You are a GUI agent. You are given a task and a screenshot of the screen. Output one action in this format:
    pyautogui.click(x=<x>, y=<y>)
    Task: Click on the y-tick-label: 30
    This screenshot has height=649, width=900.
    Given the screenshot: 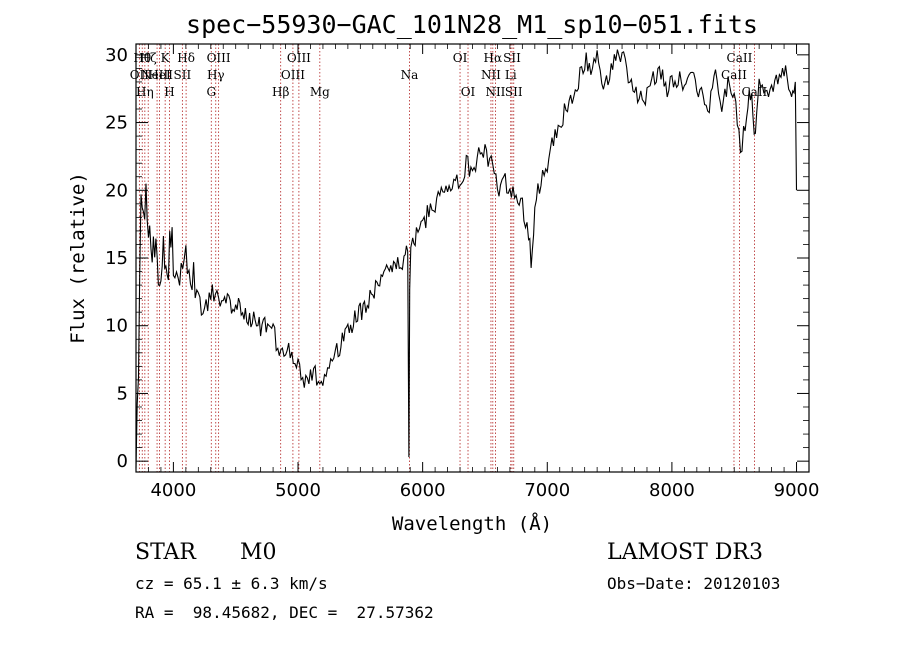 What is the action you would take?
    pyautogui.click(x=116, y=55)
    